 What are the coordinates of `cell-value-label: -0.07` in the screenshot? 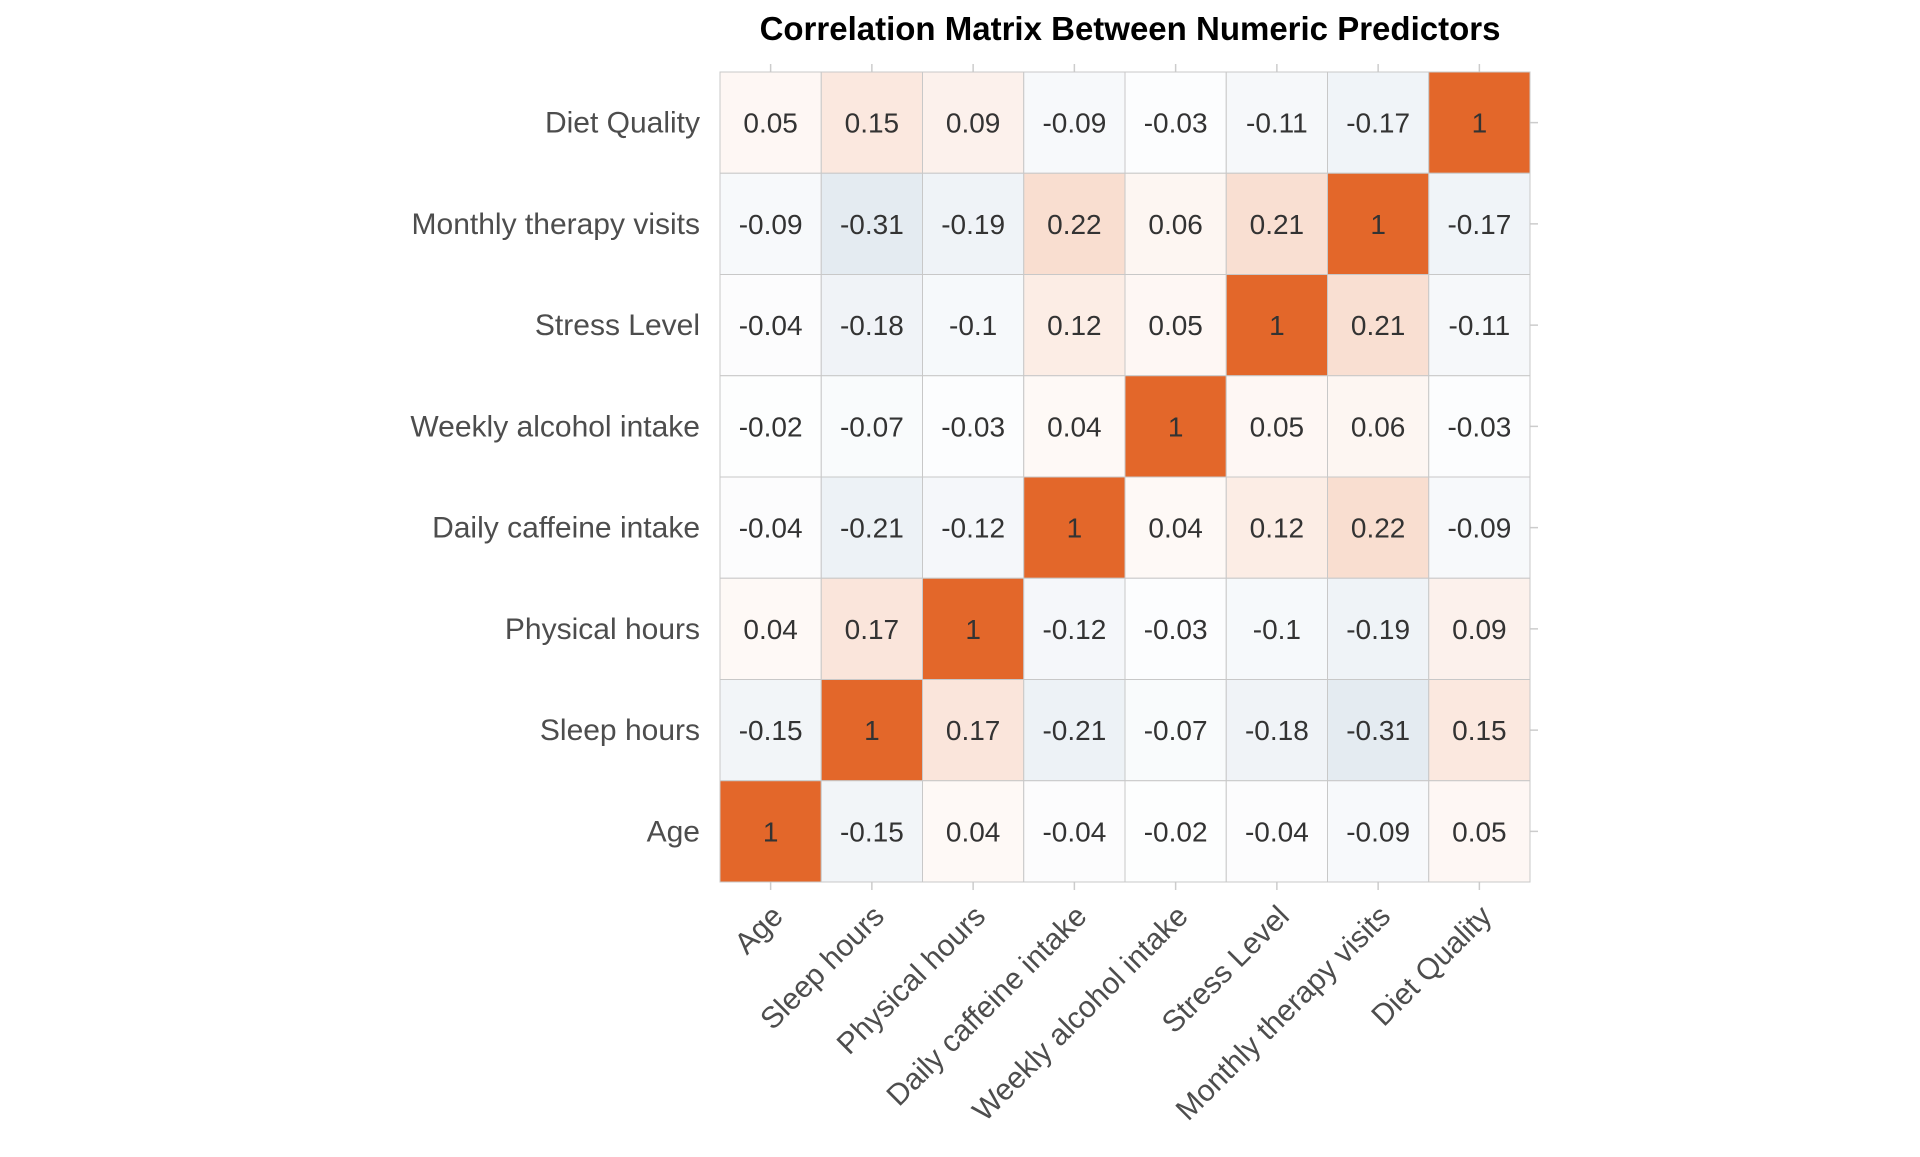 It's located at (872, 426).